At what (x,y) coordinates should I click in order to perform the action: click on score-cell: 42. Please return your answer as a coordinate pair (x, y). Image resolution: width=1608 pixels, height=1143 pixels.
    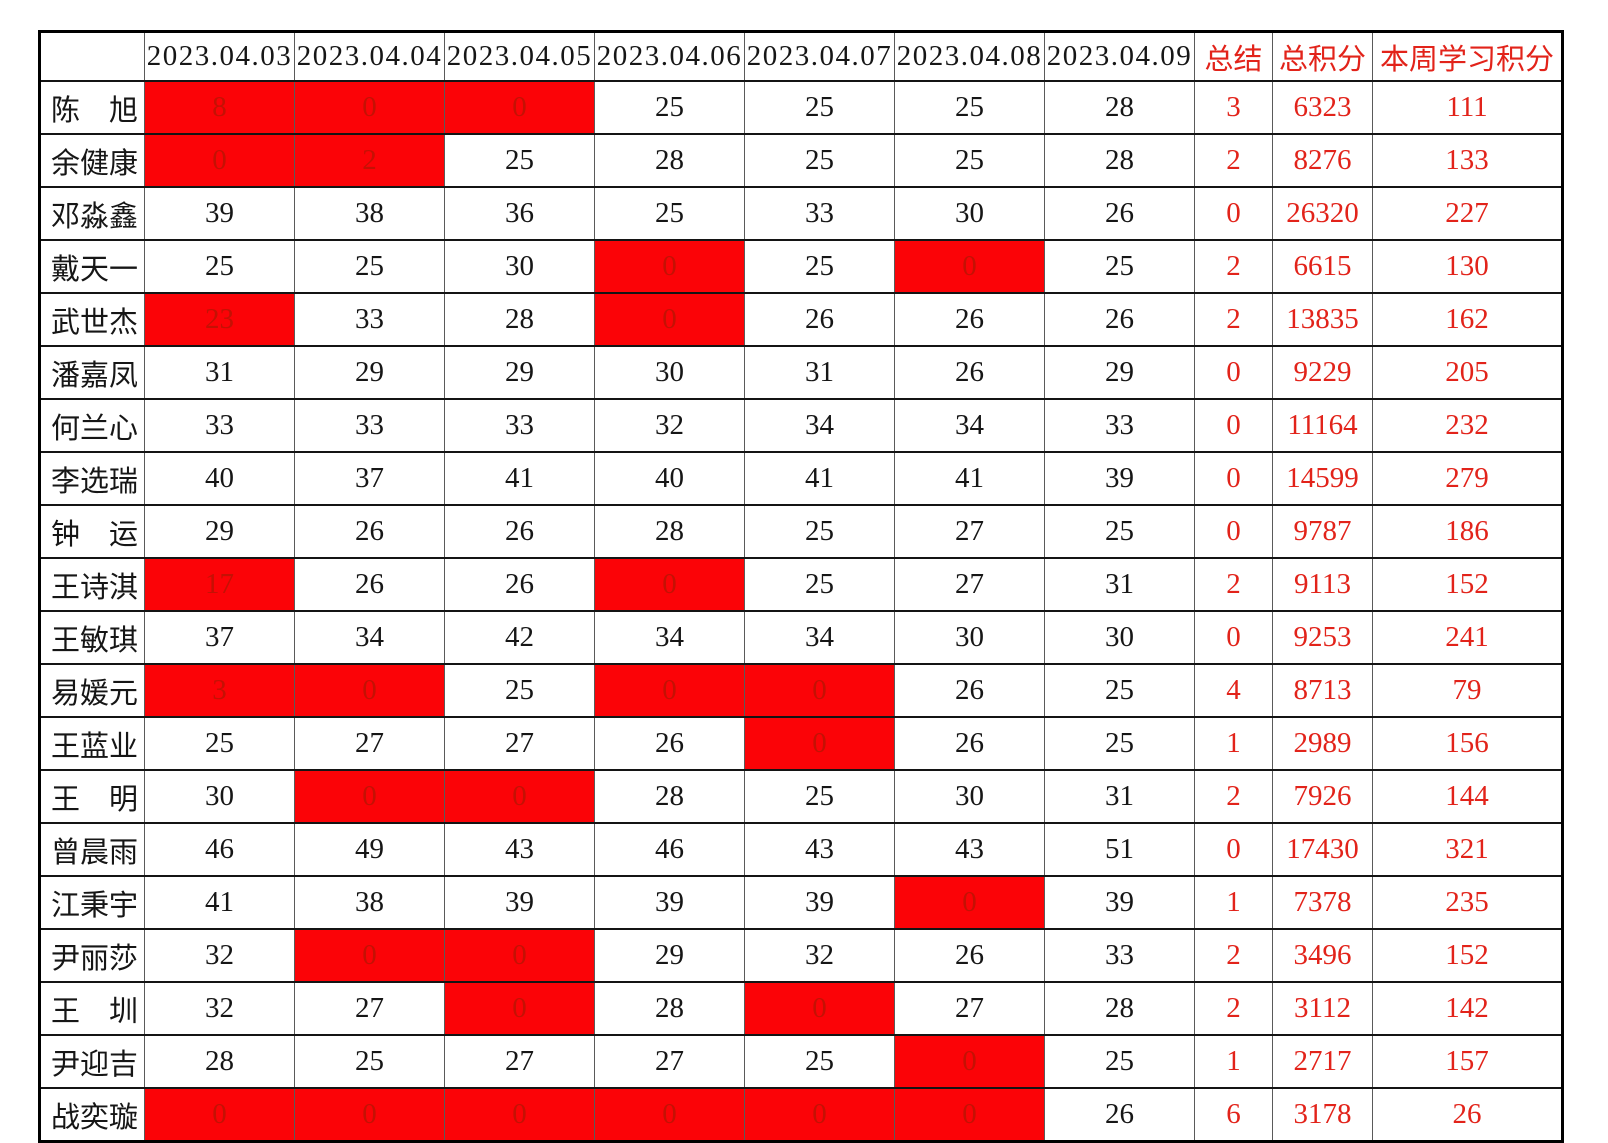
    Looking at the image, I should click on (519, 637).